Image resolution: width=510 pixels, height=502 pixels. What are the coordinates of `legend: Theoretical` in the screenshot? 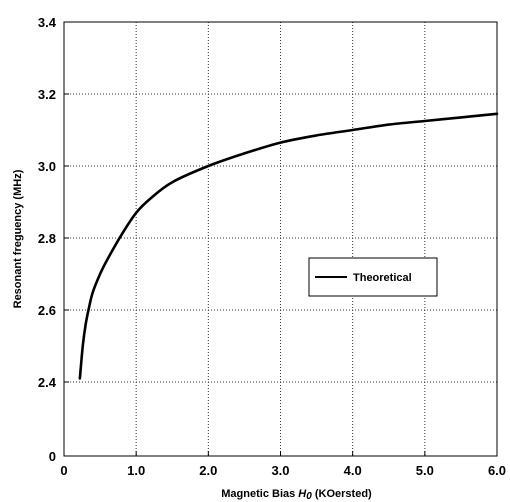 It's located at (373, 277).